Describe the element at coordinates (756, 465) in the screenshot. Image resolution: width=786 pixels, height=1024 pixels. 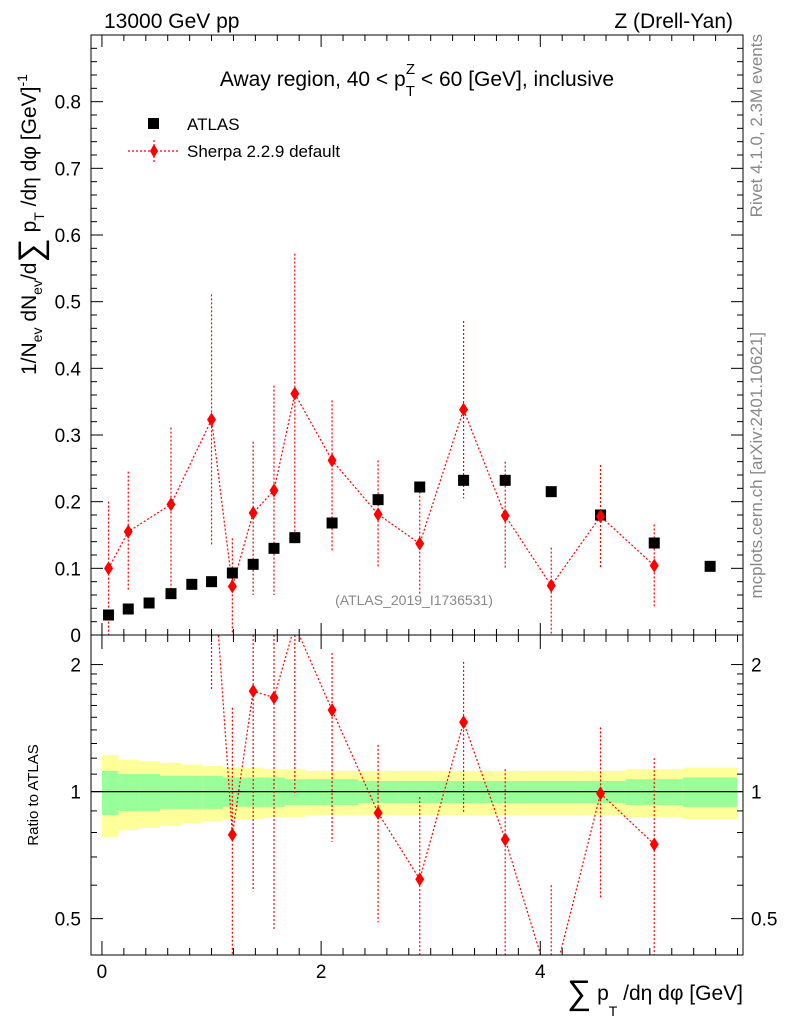
I see `mcplots-label: mcplots.cern.ch [arXiv:2401.10621]` at that location.